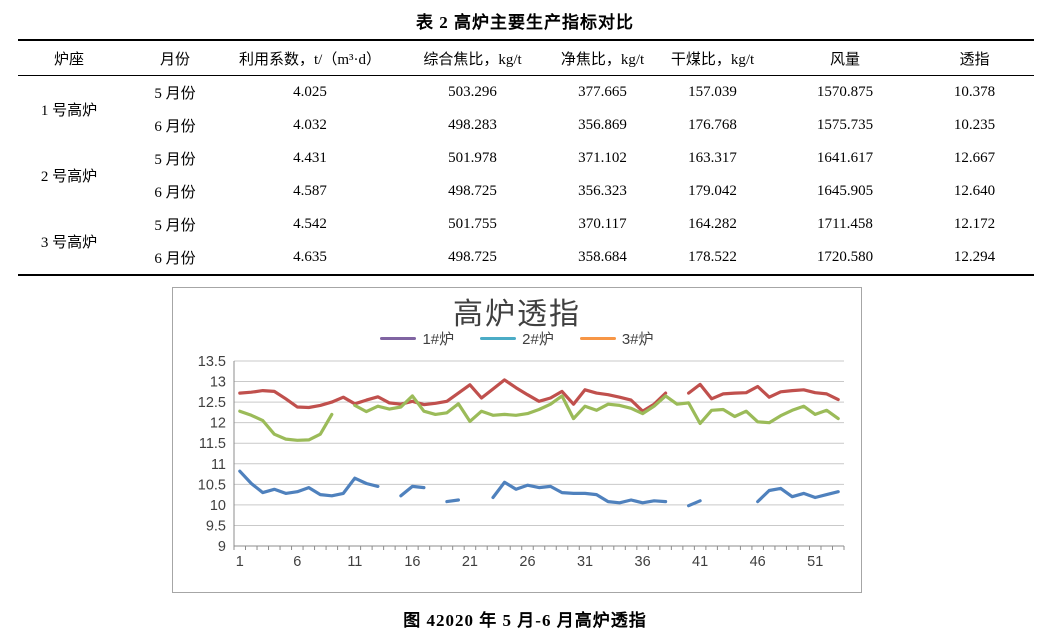 The image size is (1050, 644). Describe the element at coordinates (712, 58) in the screenshot. I see `column-header: 干煤比，kg/t` at that location.